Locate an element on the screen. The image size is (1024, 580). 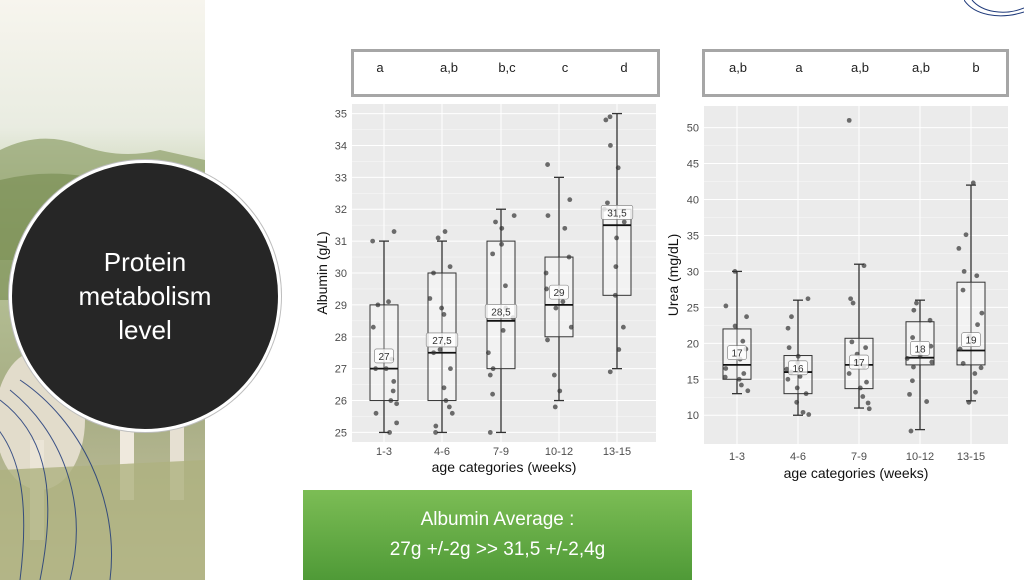
median-label: 19 is located at coordinates (971, 341).